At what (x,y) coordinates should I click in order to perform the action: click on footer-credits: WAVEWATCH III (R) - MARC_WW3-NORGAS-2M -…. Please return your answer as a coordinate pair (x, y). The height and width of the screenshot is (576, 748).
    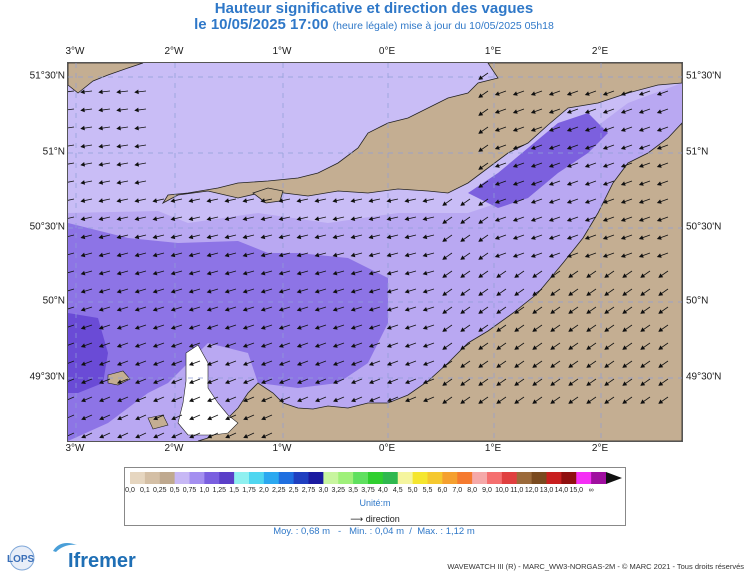
    Looking at the image, I should click on (595, 566).